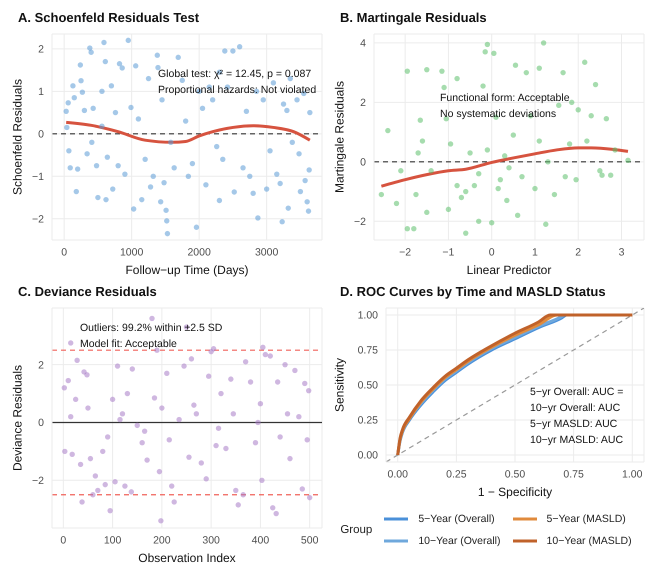  I want to click on legend-label: 10−Year (MASLD), so click(589, 541).